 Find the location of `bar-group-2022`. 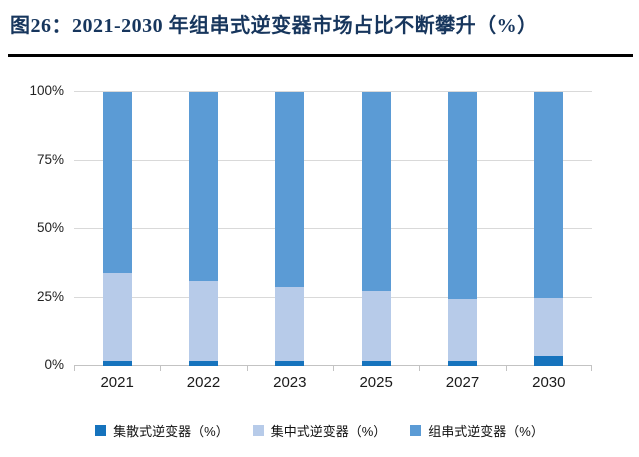

bar-group-2022 is located at coordinates (203, 229).